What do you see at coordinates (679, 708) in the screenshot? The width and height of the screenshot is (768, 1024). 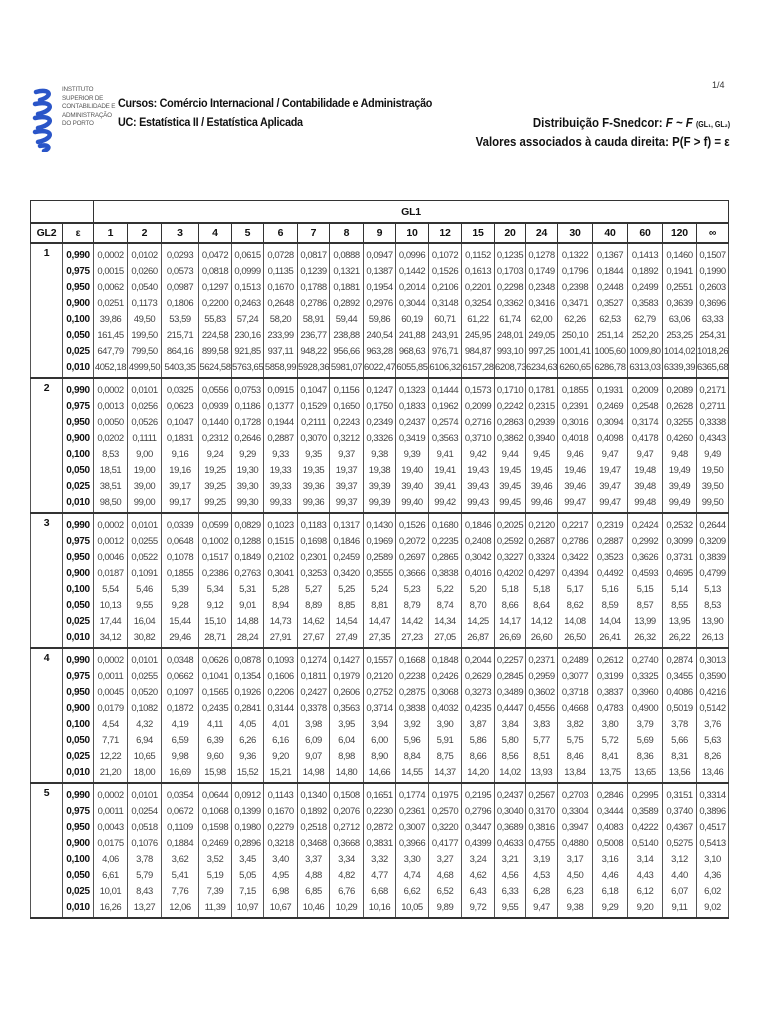 I see `f-value-cell: 0,5019` at bounding box center [679, 708].